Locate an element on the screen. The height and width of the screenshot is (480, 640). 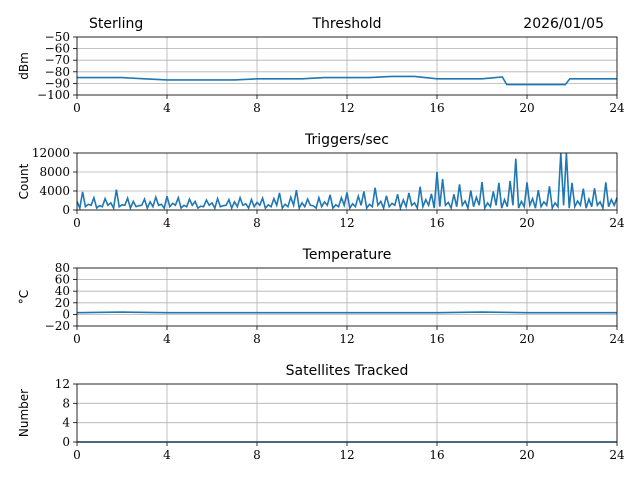
y-tick-label: 40 is located at coordinates (62, 291).